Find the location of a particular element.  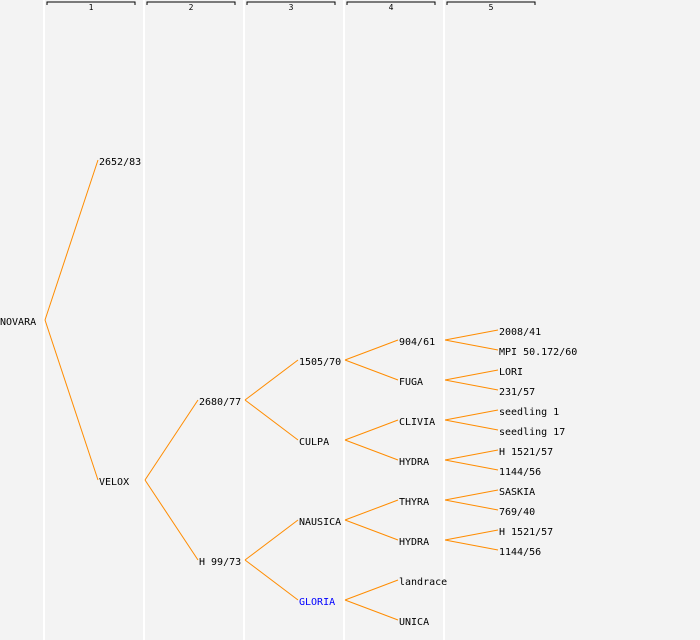

pedigree-node: FUGA is located at coordinates (411, 382).